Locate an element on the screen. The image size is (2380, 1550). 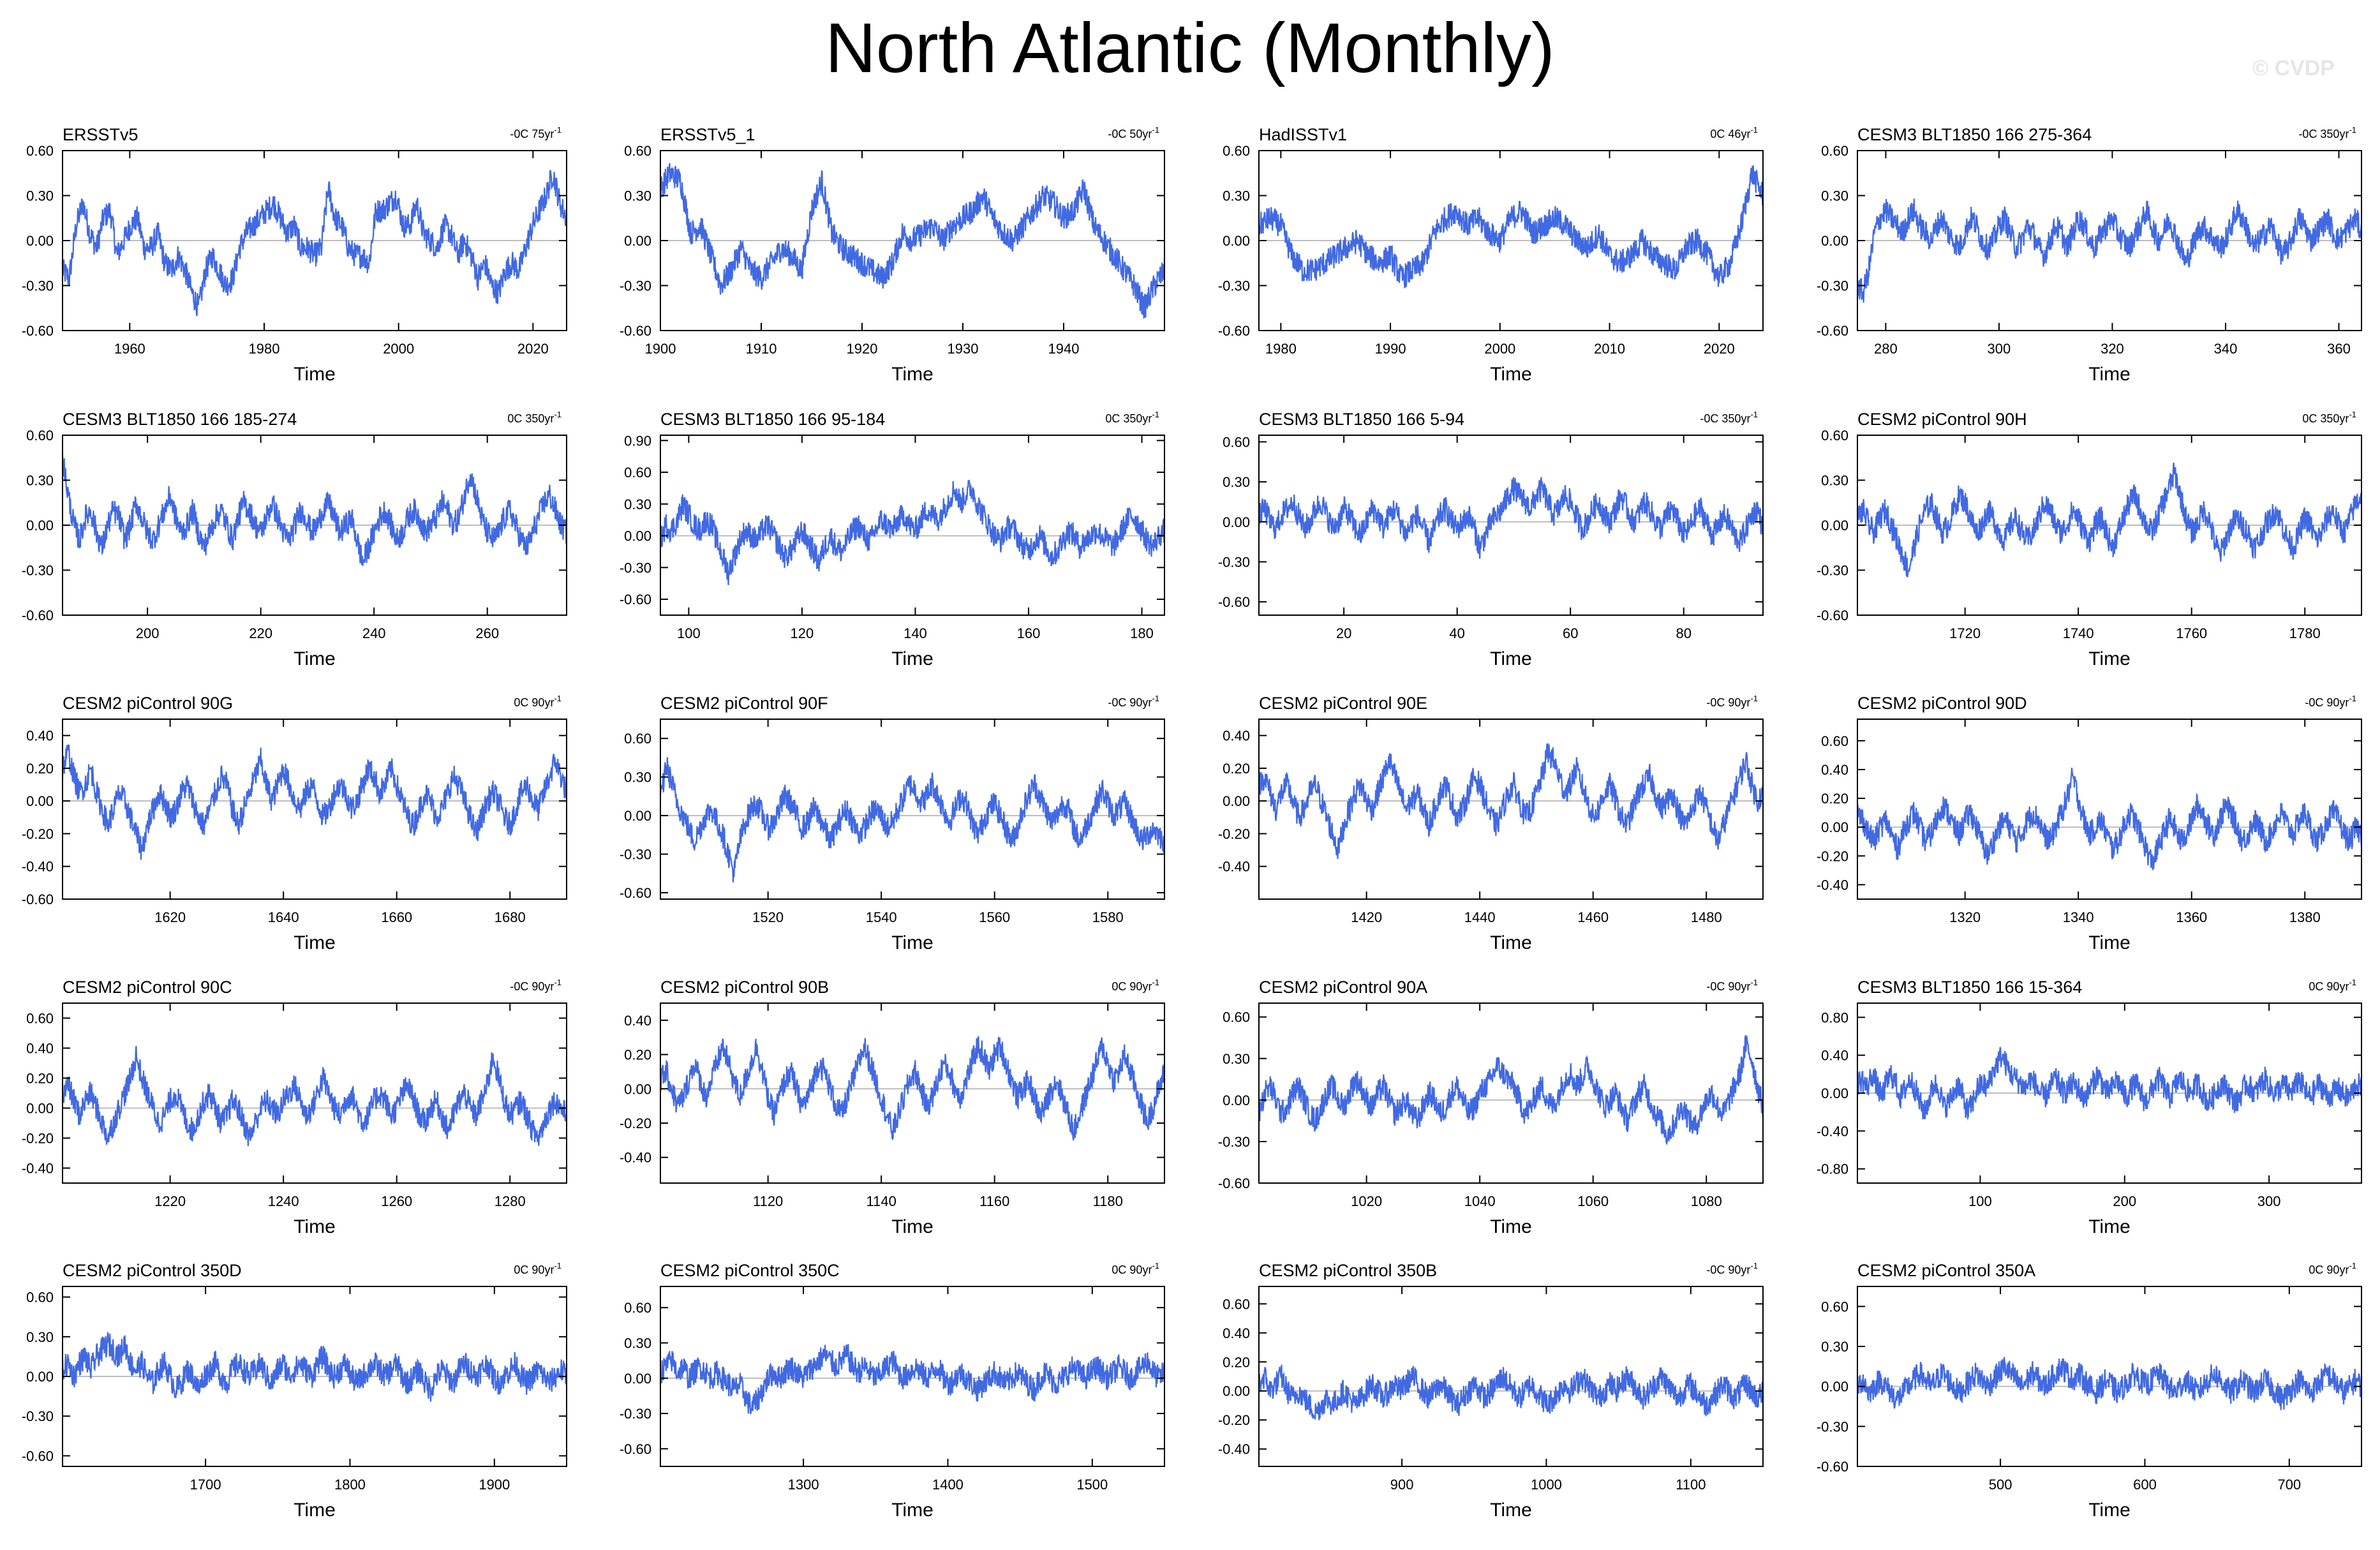
panel-title: CESM2 piControl 90D is located at coordinates (1942, 703).